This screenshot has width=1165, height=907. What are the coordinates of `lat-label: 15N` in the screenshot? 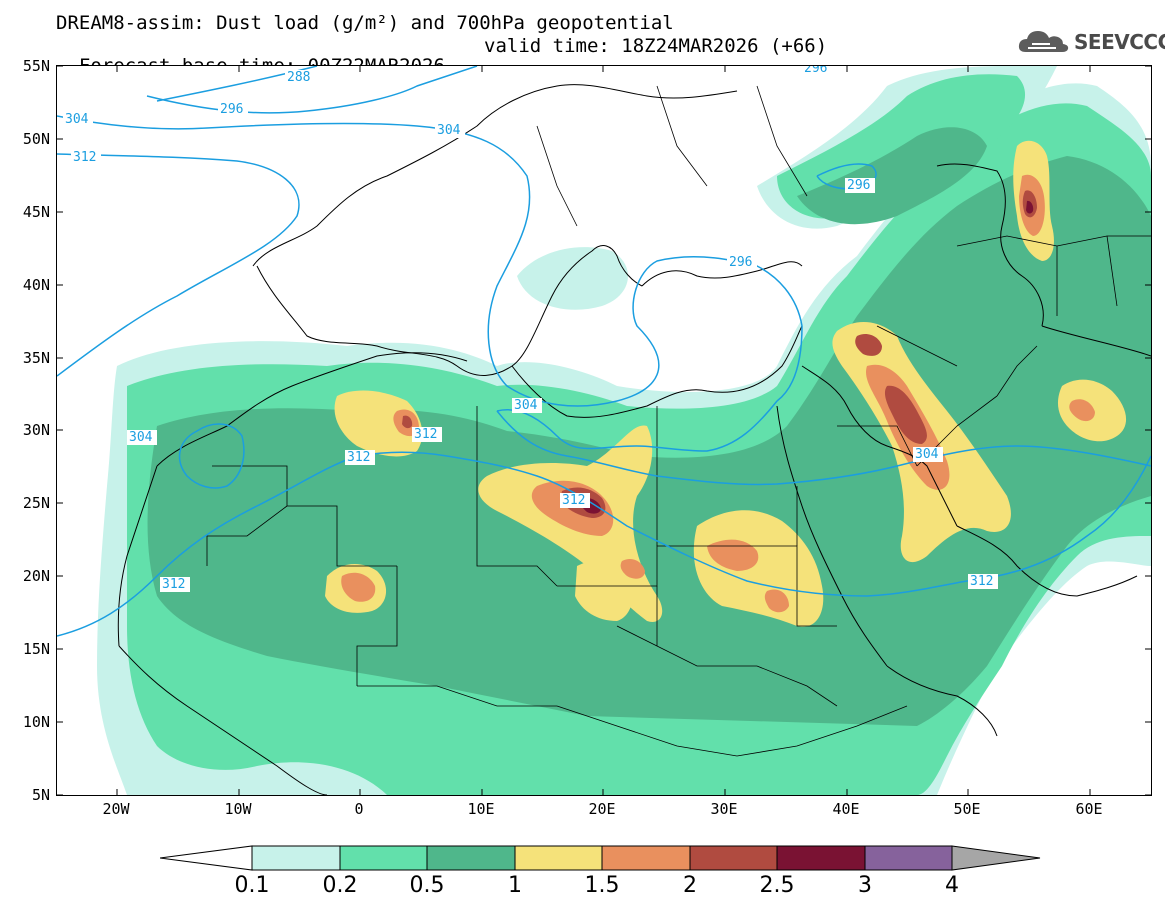 It's located at (36, 649).